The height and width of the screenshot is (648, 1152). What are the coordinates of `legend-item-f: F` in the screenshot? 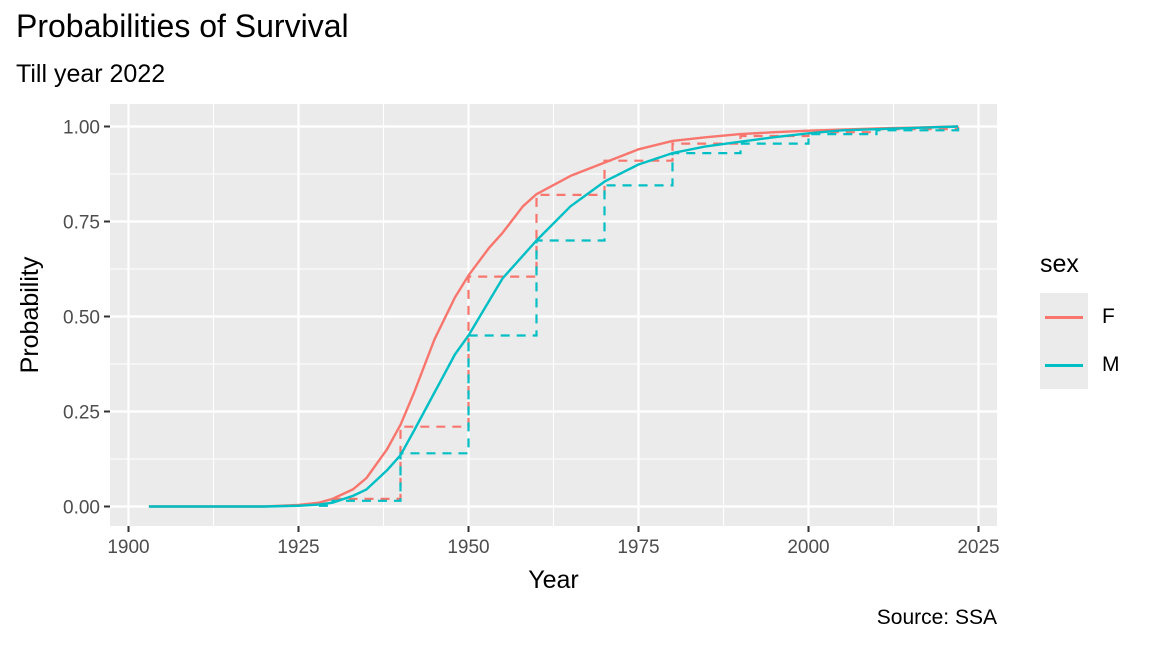 It's located at (1080, 317).